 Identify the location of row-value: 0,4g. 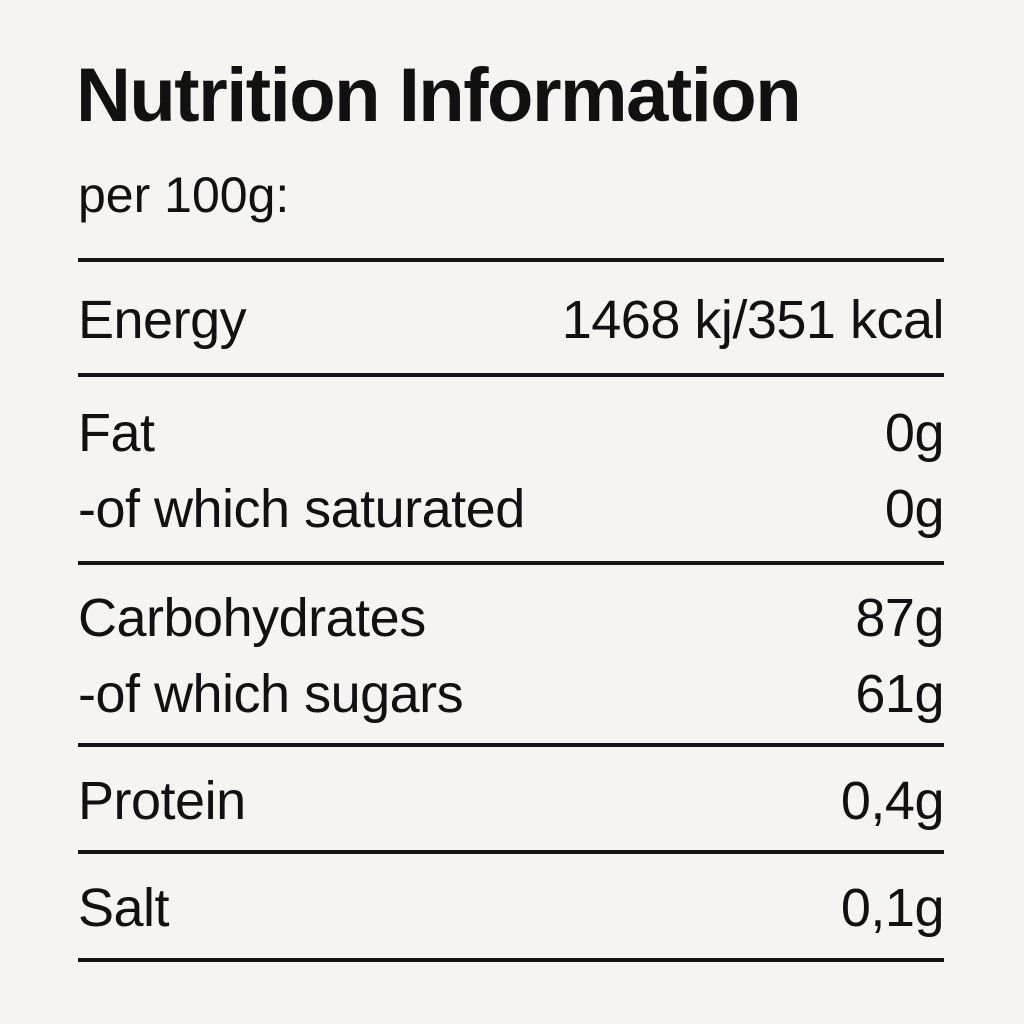
(892, 800).